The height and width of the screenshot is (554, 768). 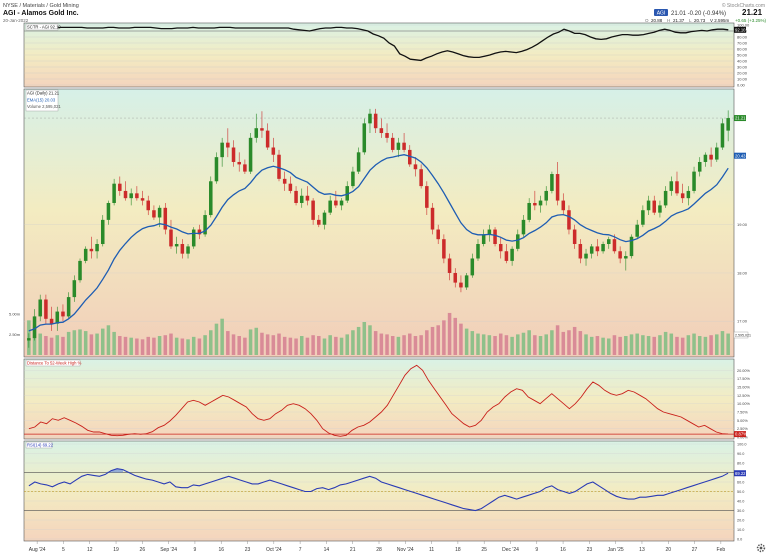 I want to click on ohlc-high: 21.37, so click(x=679, y=20).